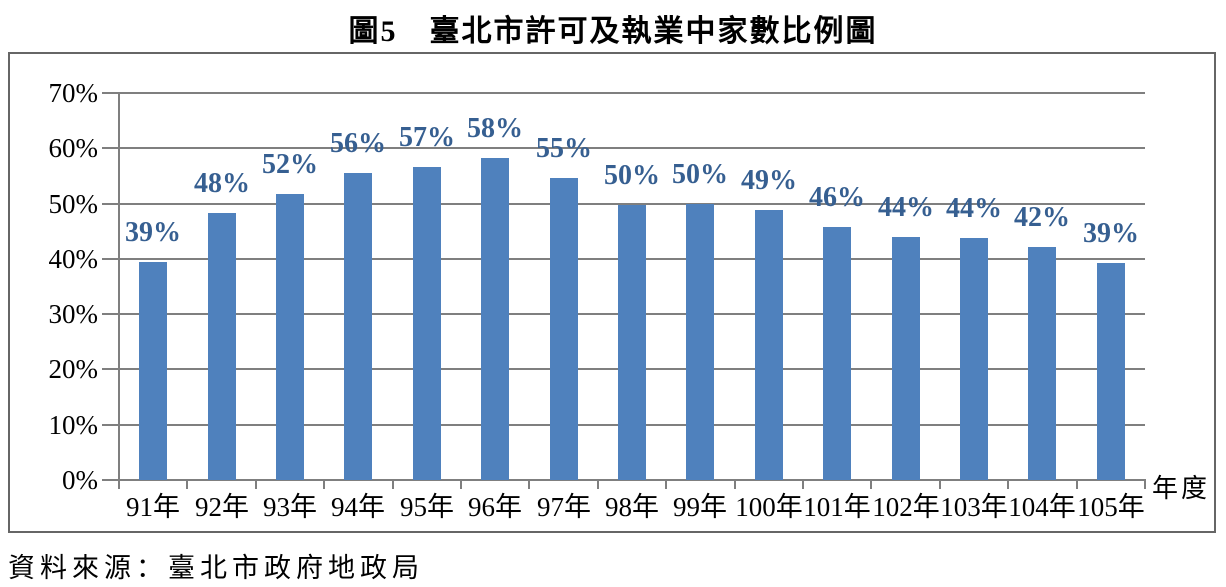 The width and height of the screenshot is (1226, 587). I want to click on bar-value-label: 56%, so click(358, 143).